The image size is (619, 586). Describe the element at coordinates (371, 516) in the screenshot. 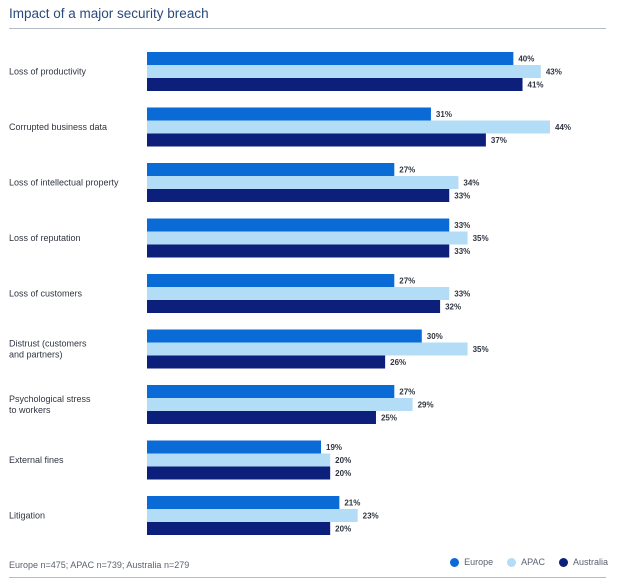

I see `value-label-apac-litigation: 23%` at that location.